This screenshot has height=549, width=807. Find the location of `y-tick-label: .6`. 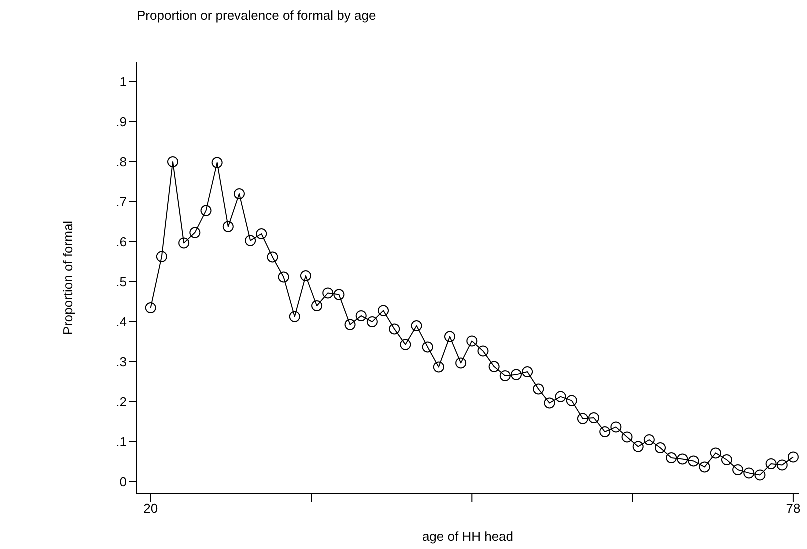

y-tick-label: .6 is located at coordinates (121, 242).